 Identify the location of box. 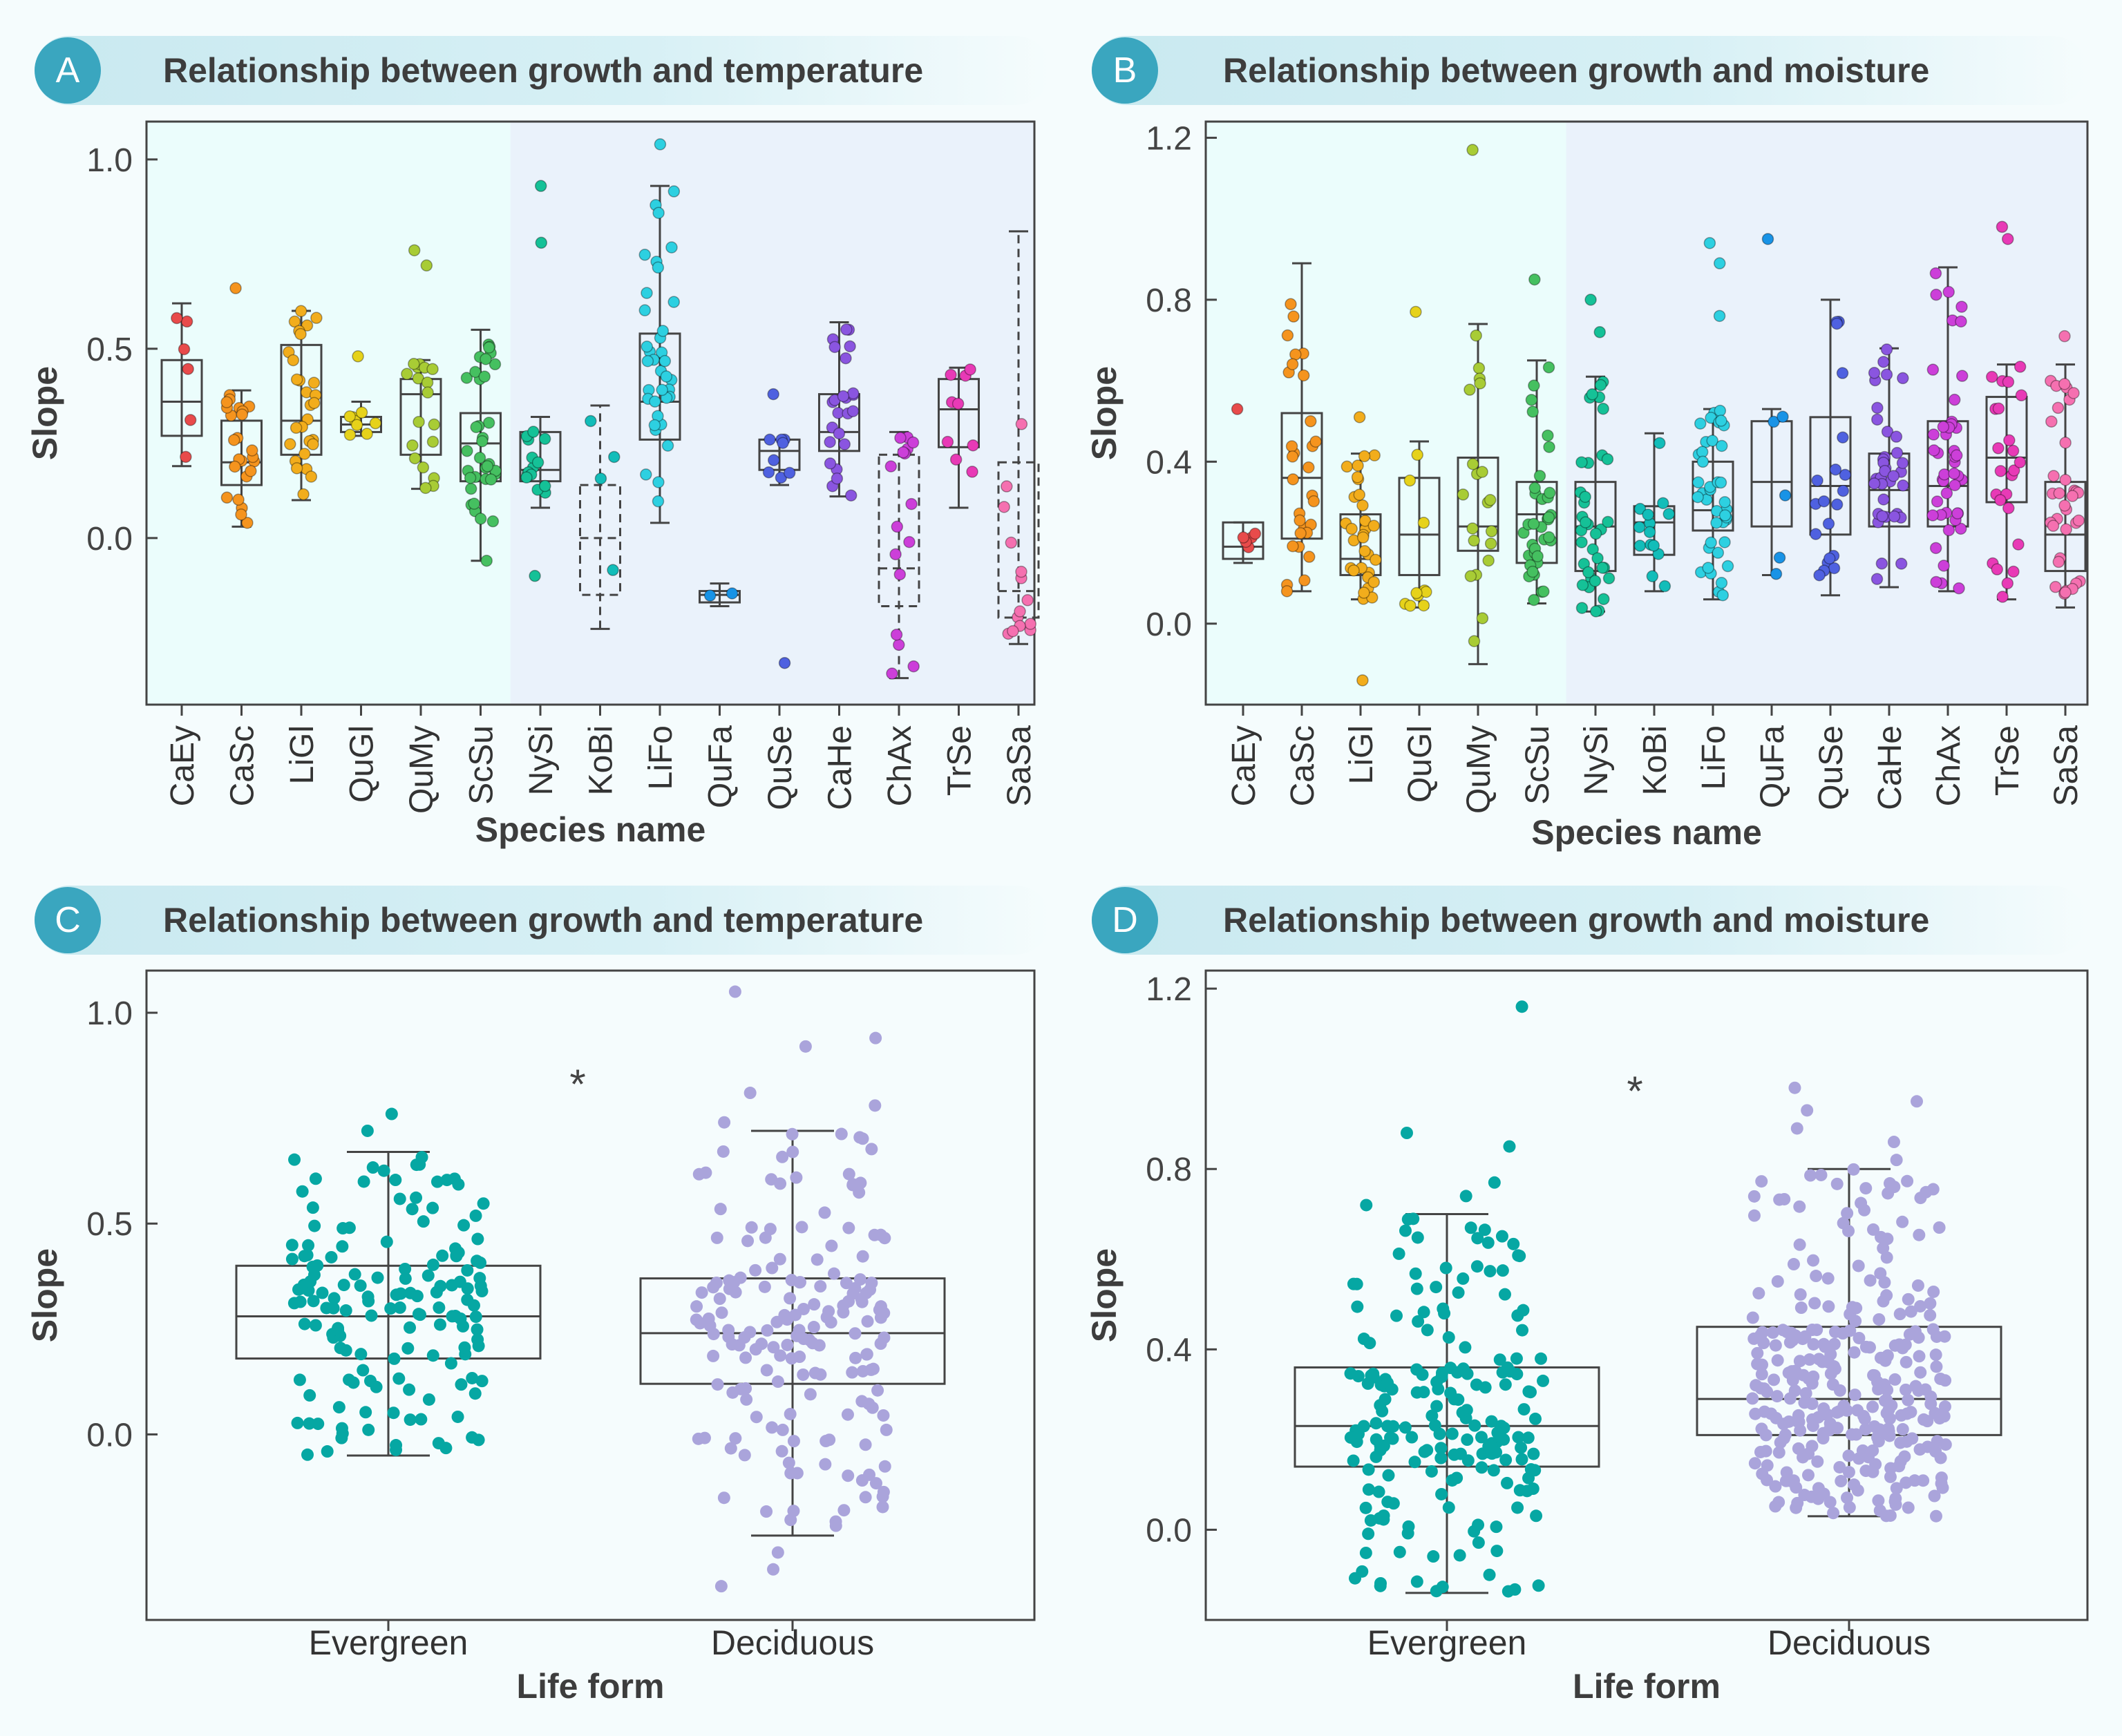
(600, 540).